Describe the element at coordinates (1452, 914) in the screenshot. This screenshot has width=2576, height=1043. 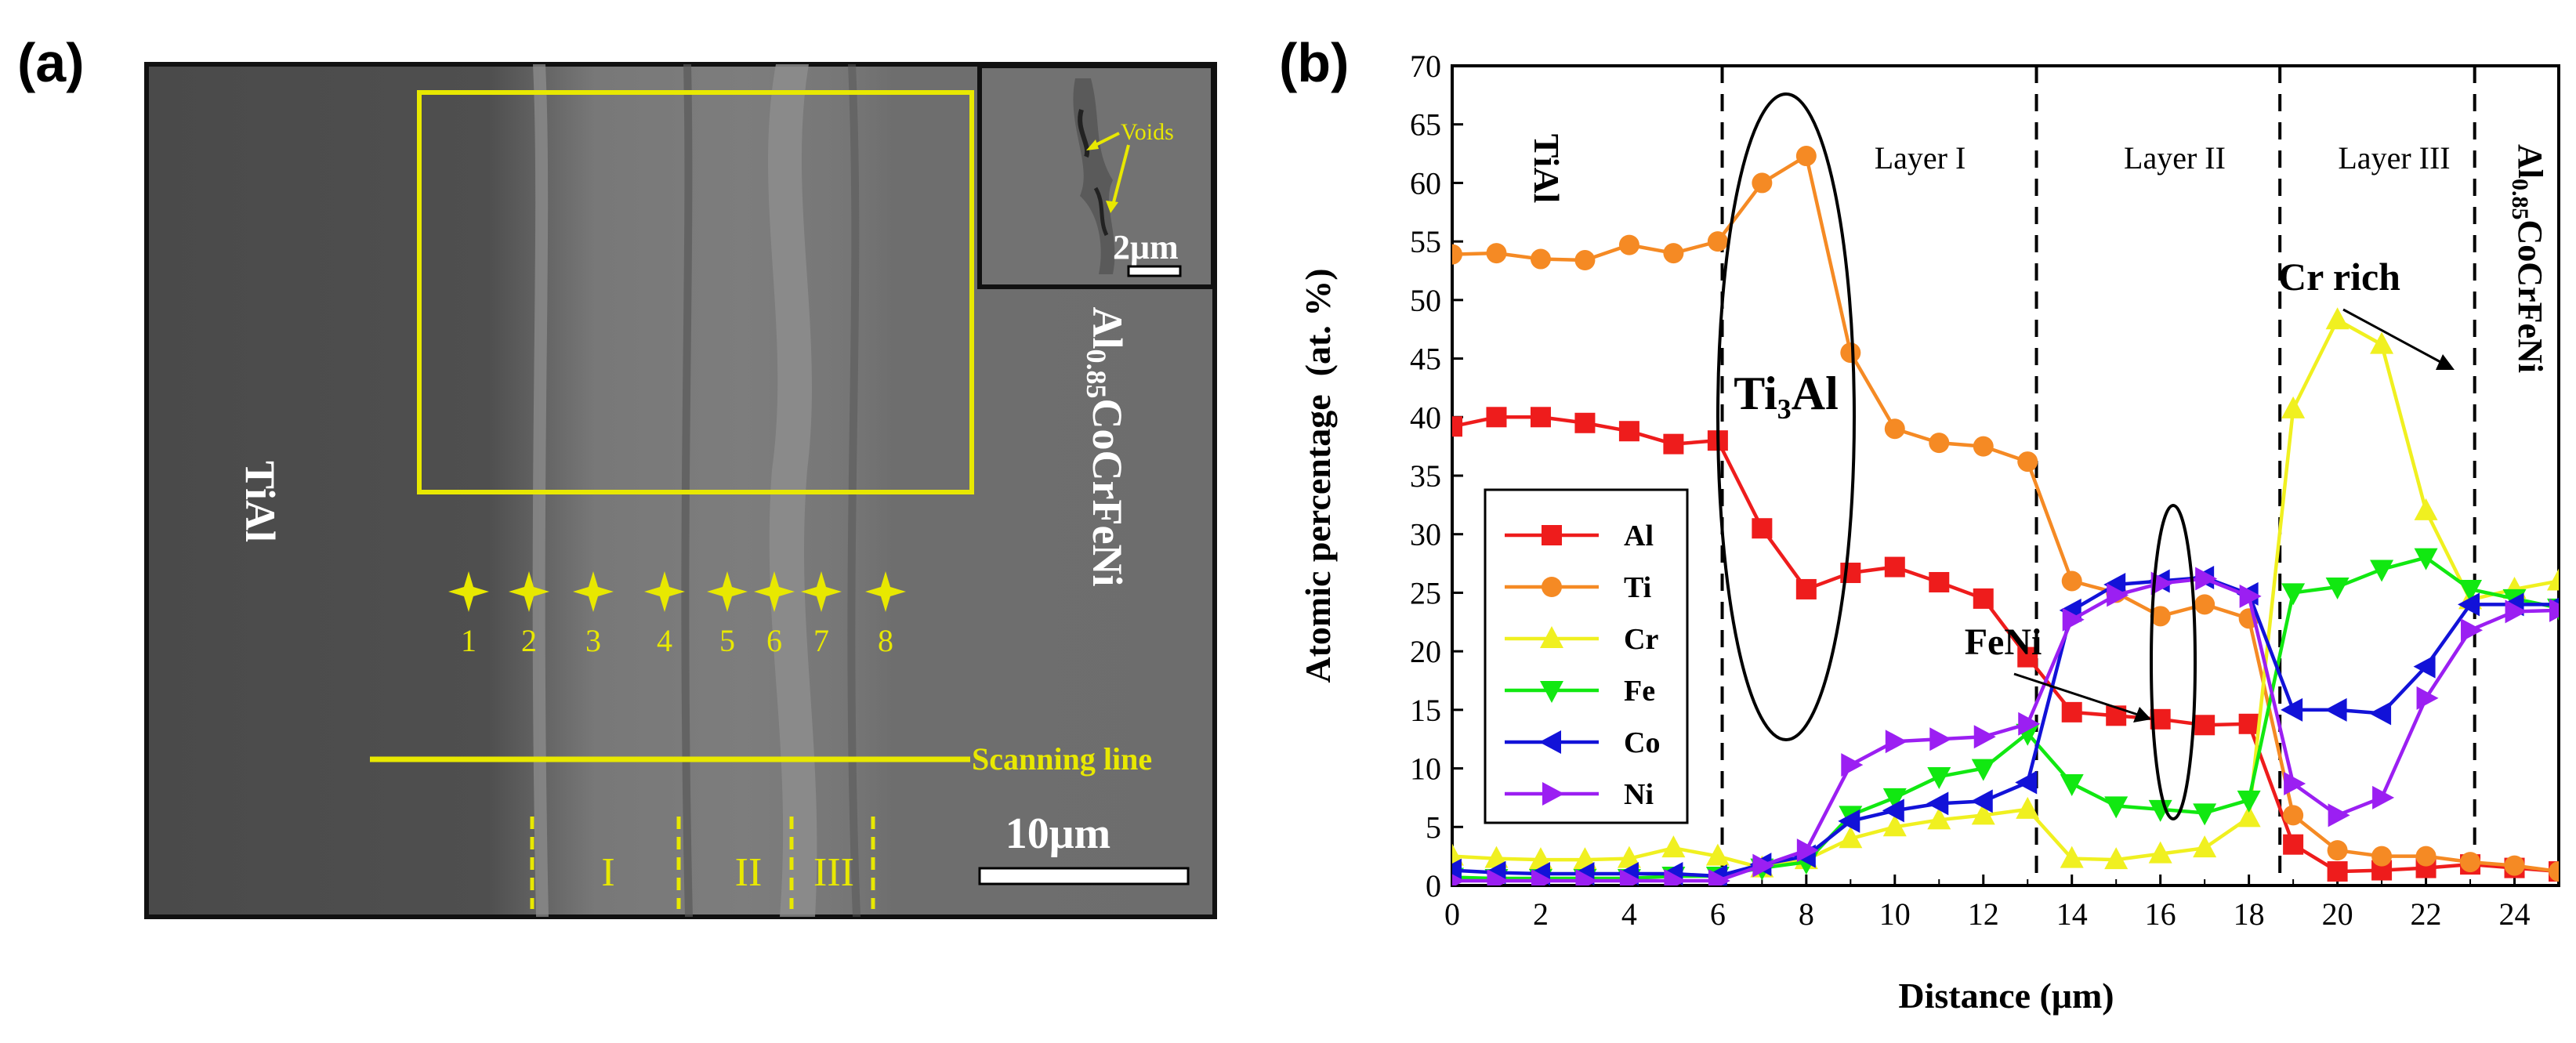
I see `x-tick-label: 0` at that location.